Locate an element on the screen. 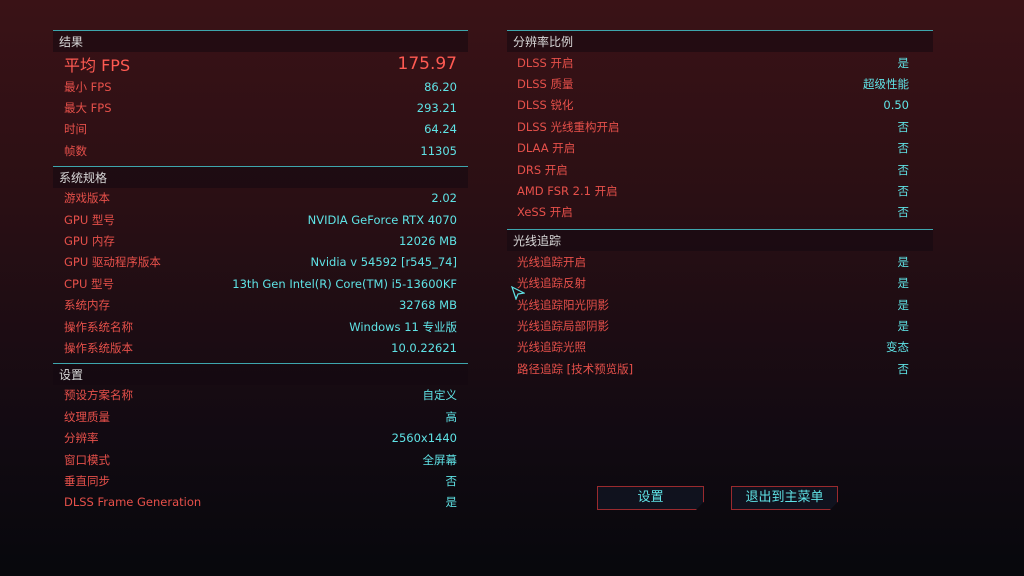 This screenshot has height=576, width=1024. row-value: 2560x1440 is located at coordinates (424, 438).